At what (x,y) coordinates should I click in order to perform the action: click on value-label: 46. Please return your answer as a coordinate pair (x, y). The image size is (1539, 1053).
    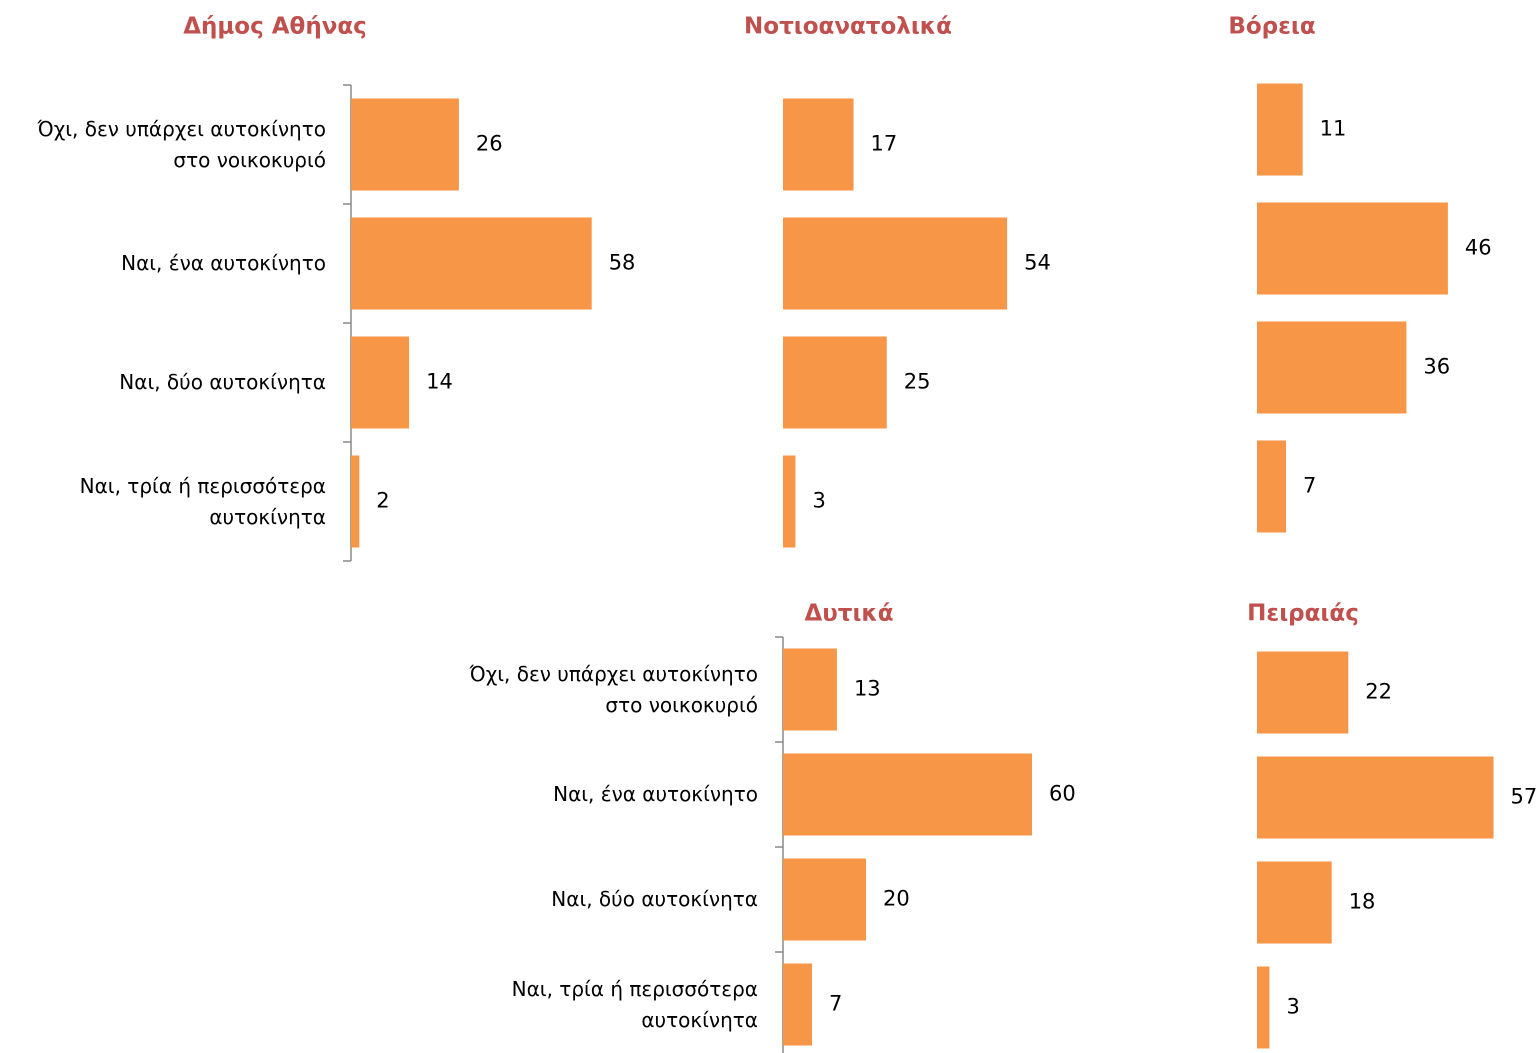
    Looking at the image, I should click on (1478, 248).